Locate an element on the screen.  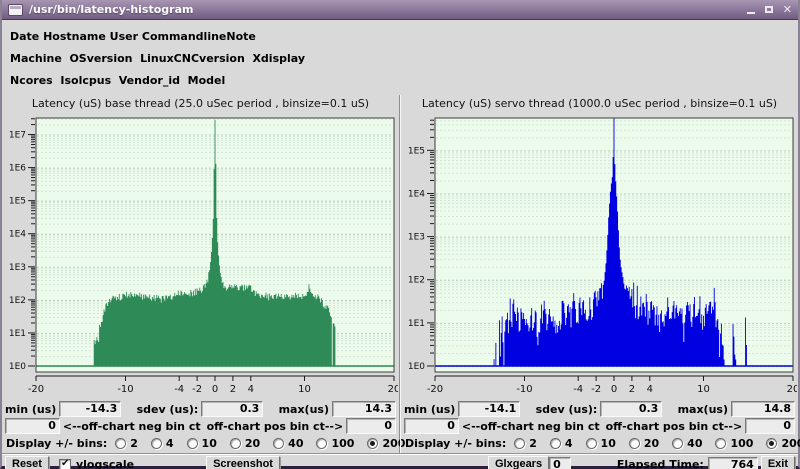
header-line-3: Ncores Isolcpus Vendor_id Model is located at coordinates (118, 80).